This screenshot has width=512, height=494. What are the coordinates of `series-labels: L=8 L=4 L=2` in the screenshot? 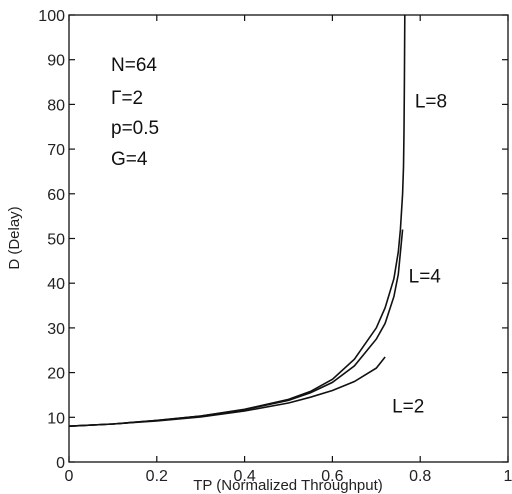 It's located at (419, 254).